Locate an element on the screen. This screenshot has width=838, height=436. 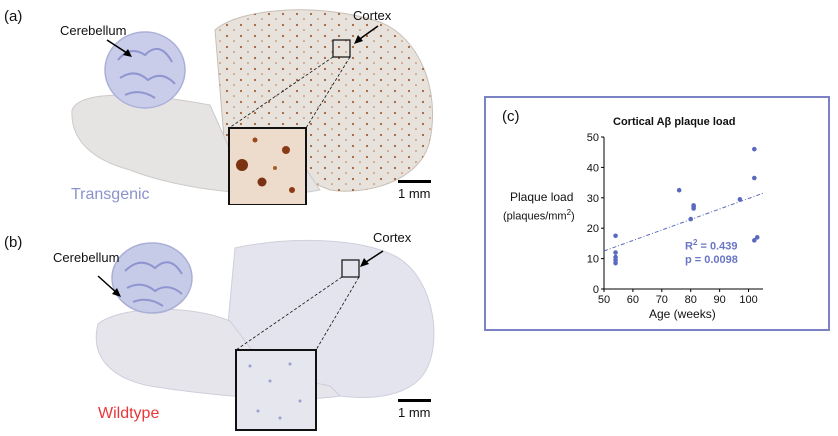
y-axis-label-line2: (plaques/mm2) is located at coordinates (539, 215).